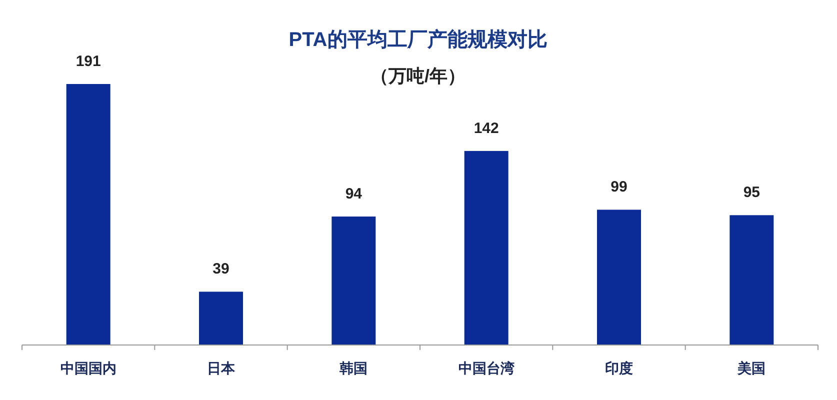  Describe the element at coordinates (486, 368) in the screenshot. I see `x-tick-label: 中国台湾` at that location.